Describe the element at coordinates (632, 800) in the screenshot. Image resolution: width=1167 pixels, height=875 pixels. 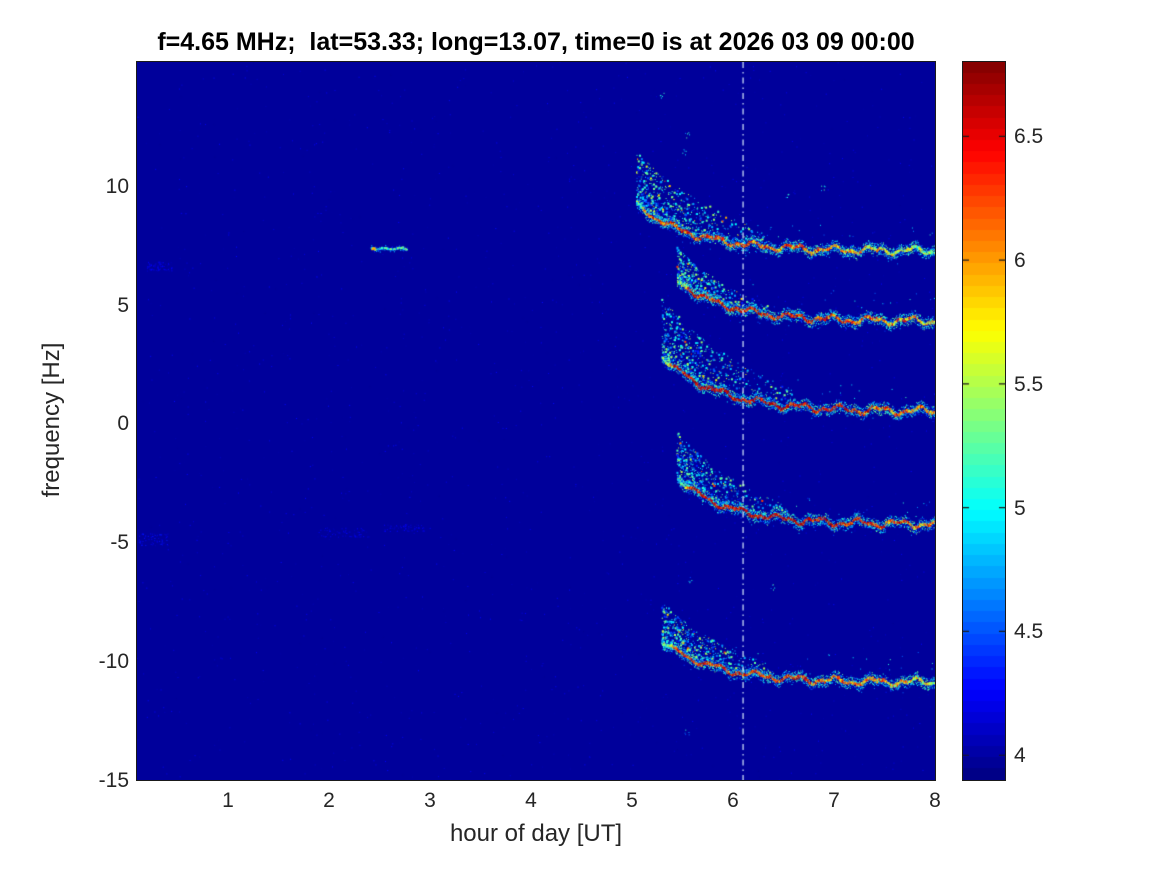
I see `x-tick-label: 5` at that location.